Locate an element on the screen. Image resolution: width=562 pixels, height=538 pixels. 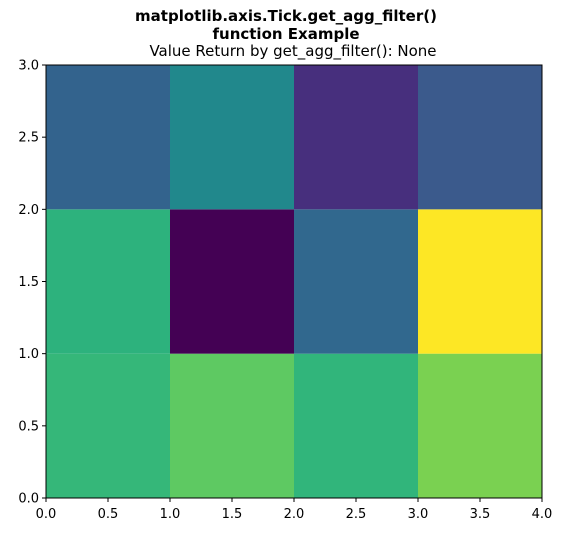
y-tick-label: 2.0 is located at coordinates (28, 210).